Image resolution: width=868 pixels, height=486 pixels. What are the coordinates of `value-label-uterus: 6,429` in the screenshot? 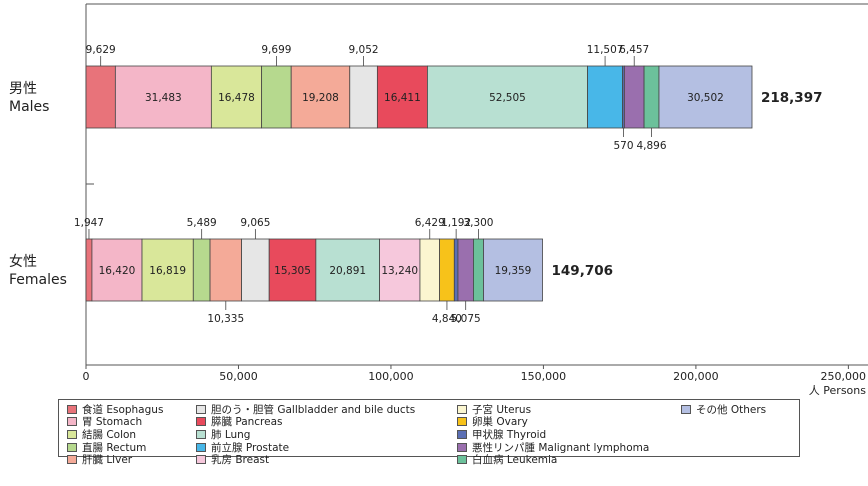 It's located at (430, 223).